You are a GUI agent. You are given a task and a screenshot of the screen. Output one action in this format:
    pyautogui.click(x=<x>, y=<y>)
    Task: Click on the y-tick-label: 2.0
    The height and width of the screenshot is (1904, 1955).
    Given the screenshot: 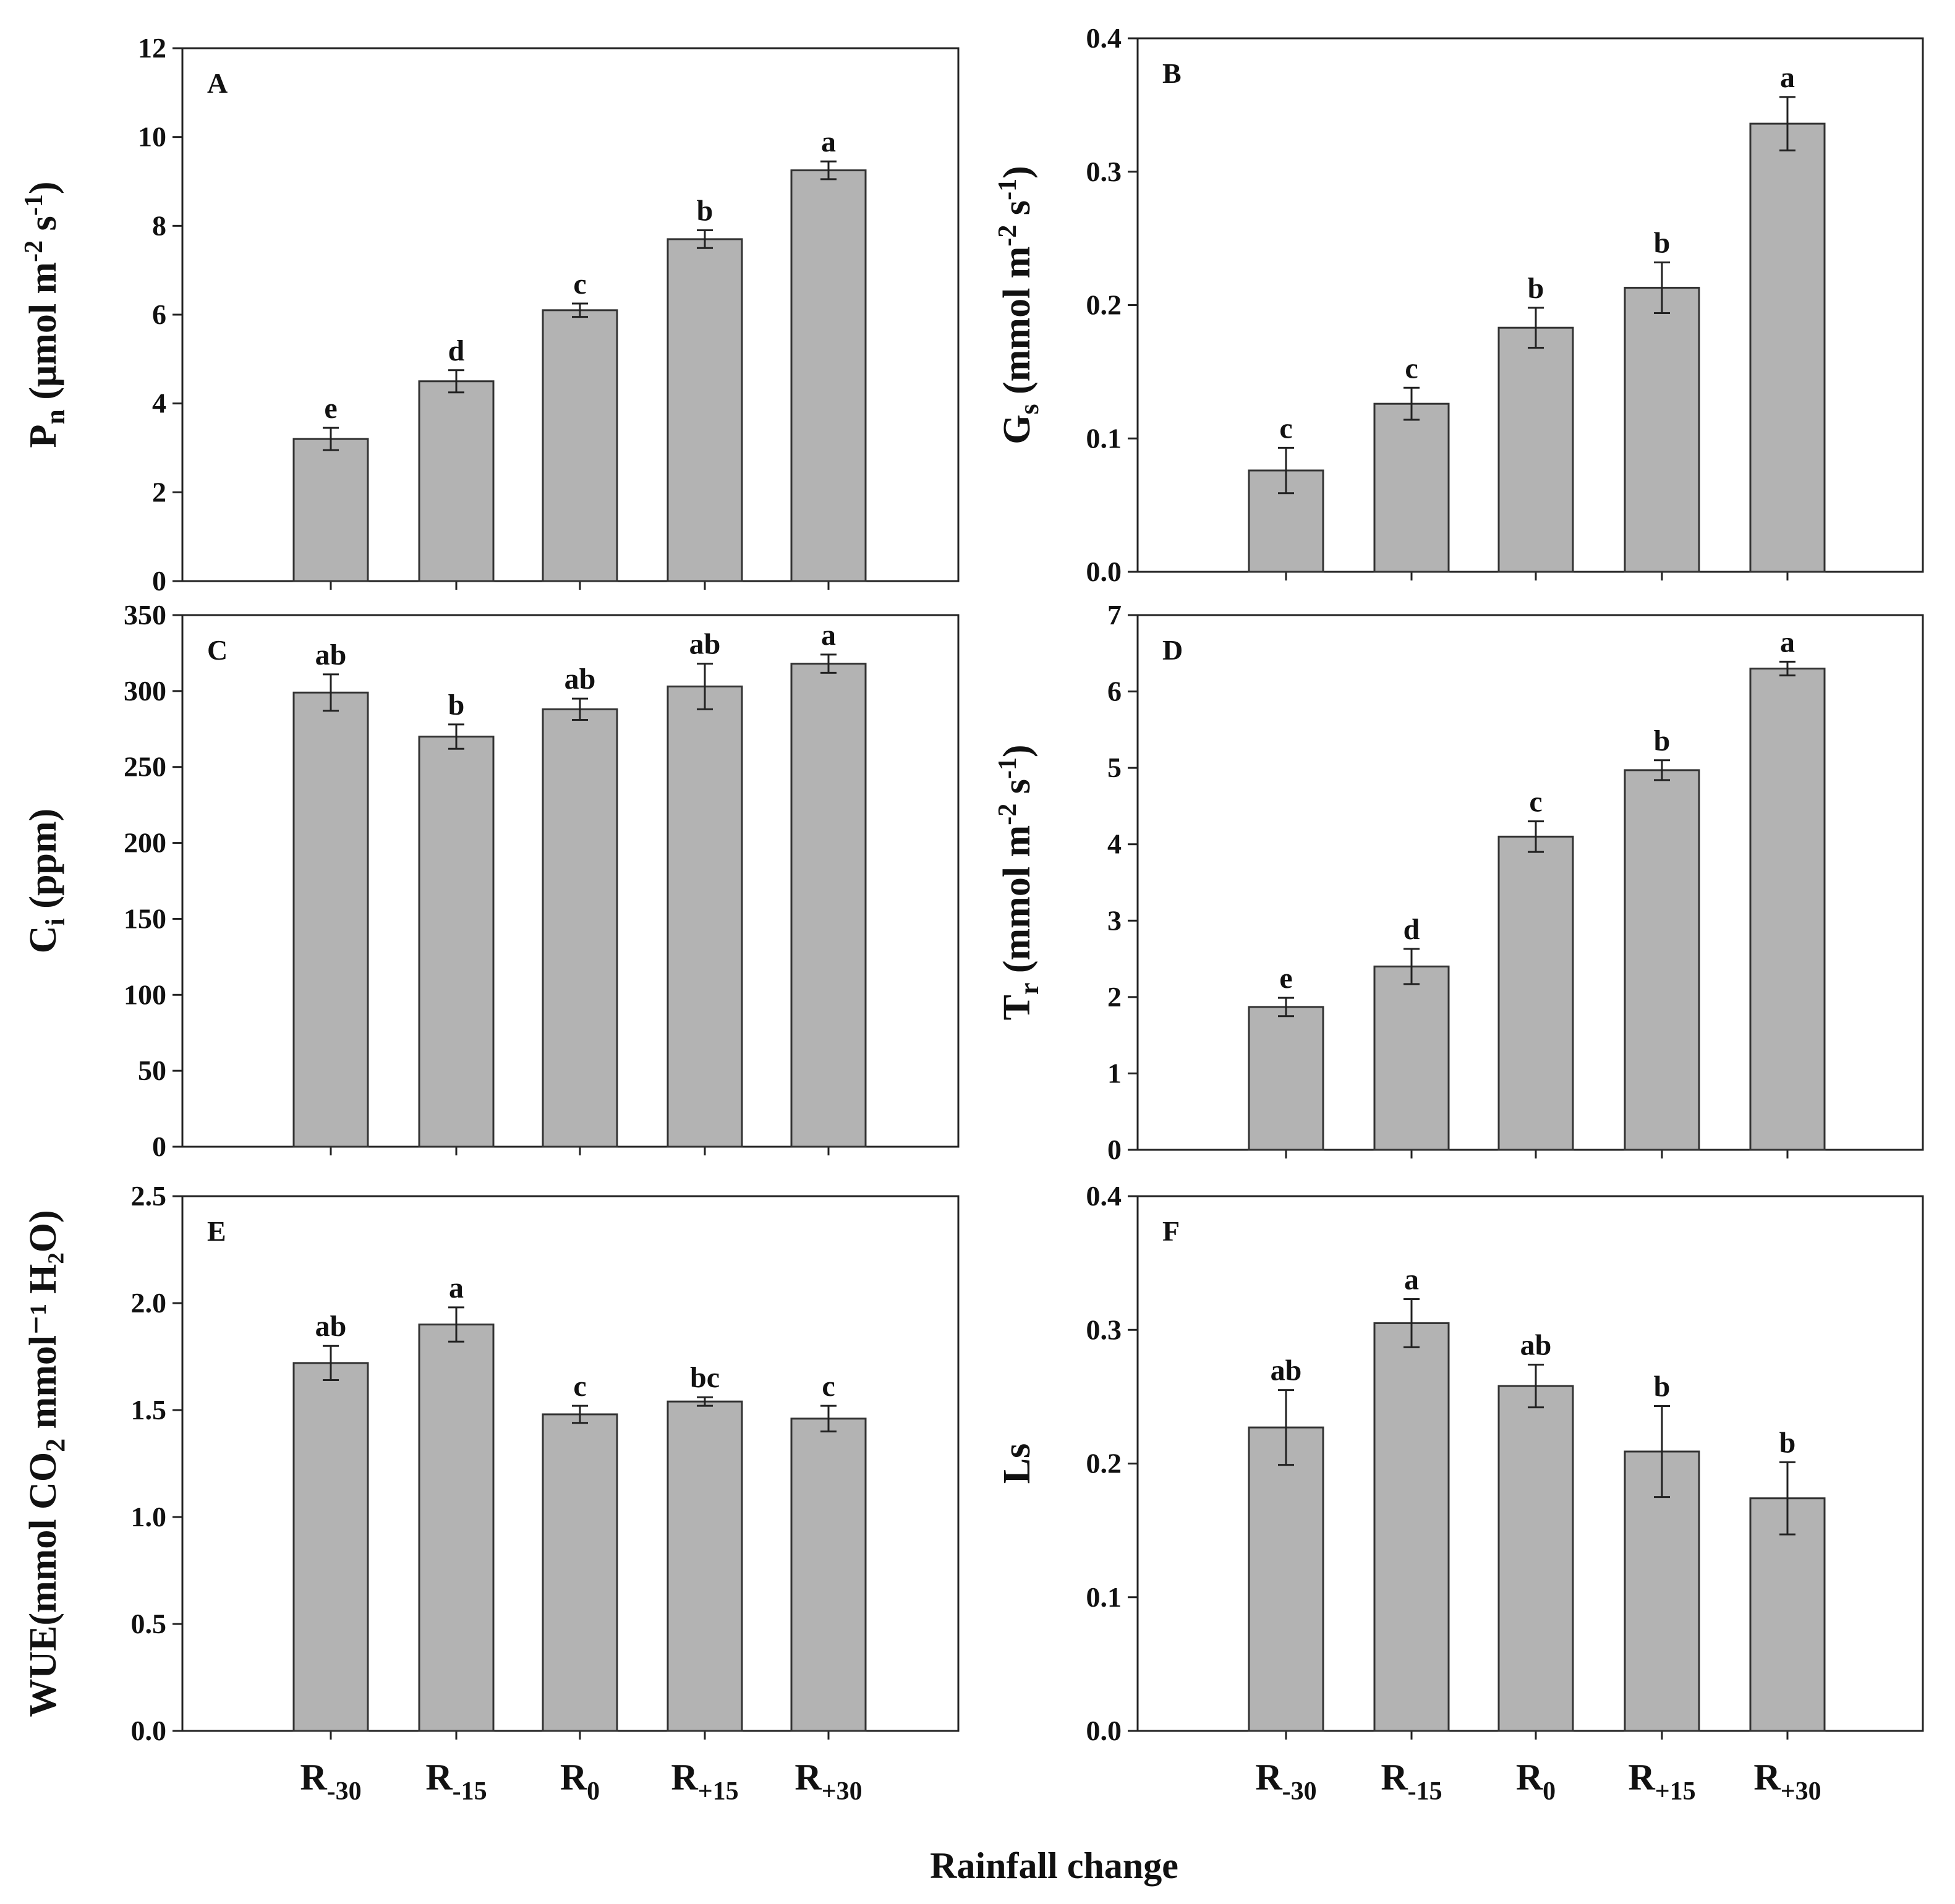 What is the action you would take?
    pyautogui.click(x=149, y=1303)
    